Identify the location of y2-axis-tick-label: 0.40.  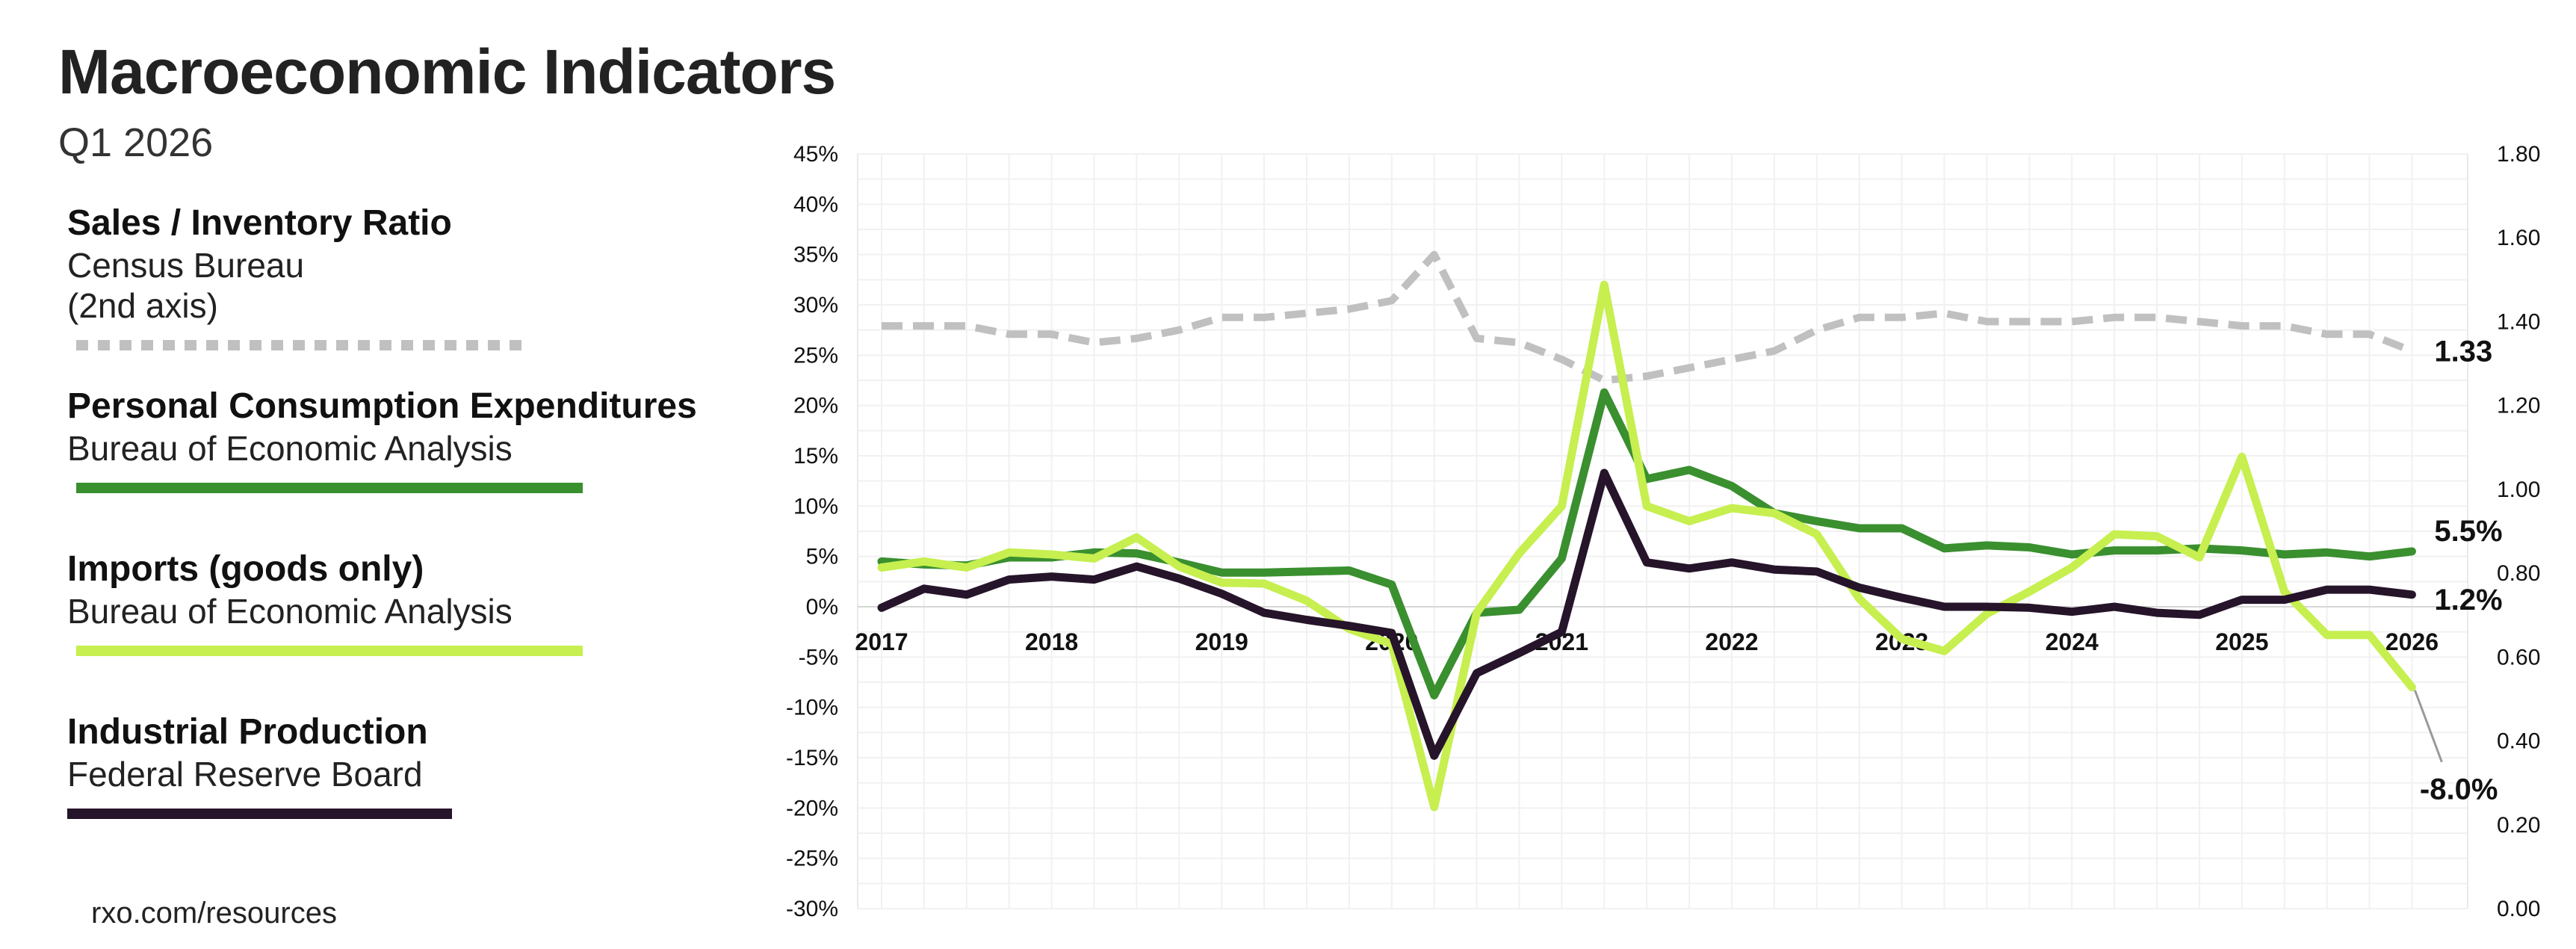
(2518, 742).